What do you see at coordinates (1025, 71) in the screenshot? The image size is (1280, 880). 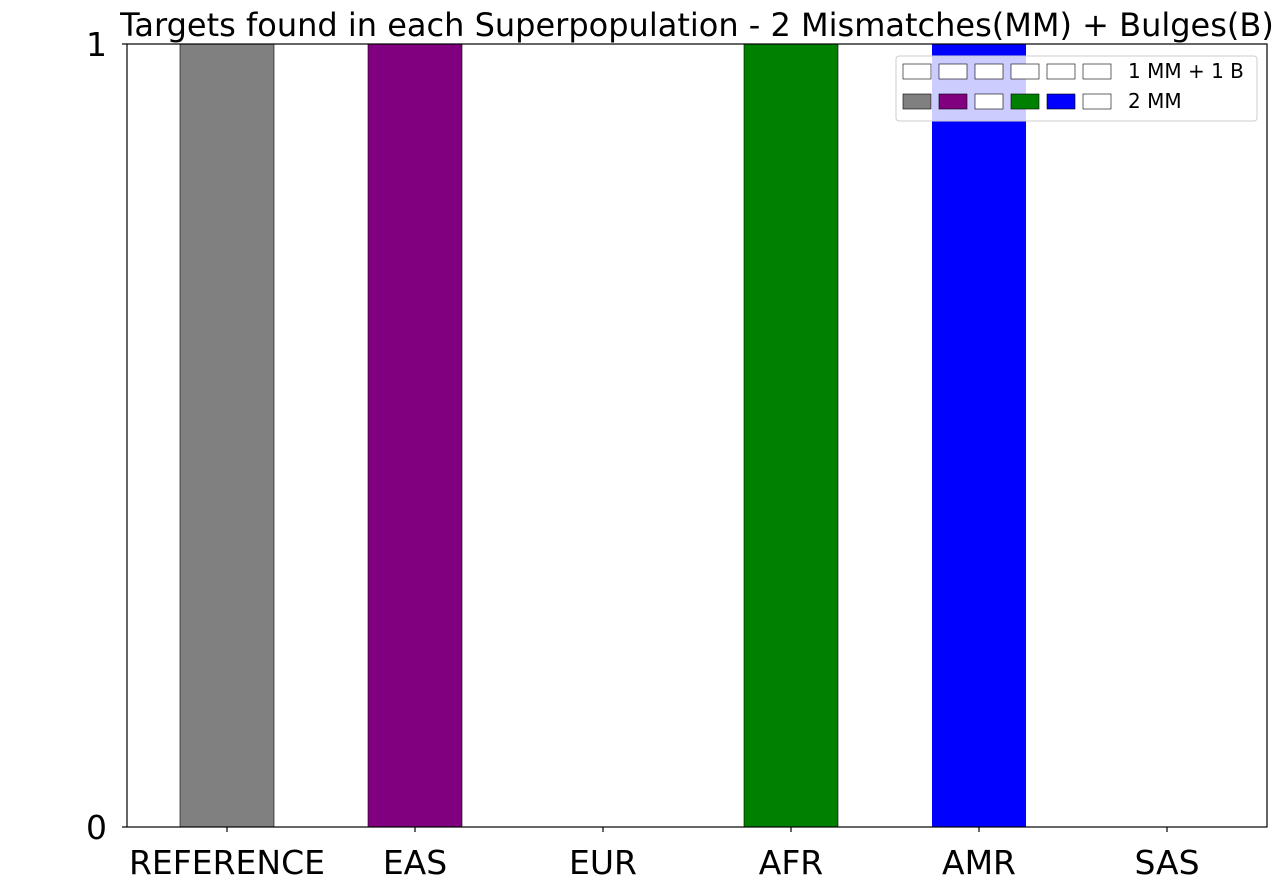 I see `legend-swatch-series-0-afr` at bounding box center [1025, 71].